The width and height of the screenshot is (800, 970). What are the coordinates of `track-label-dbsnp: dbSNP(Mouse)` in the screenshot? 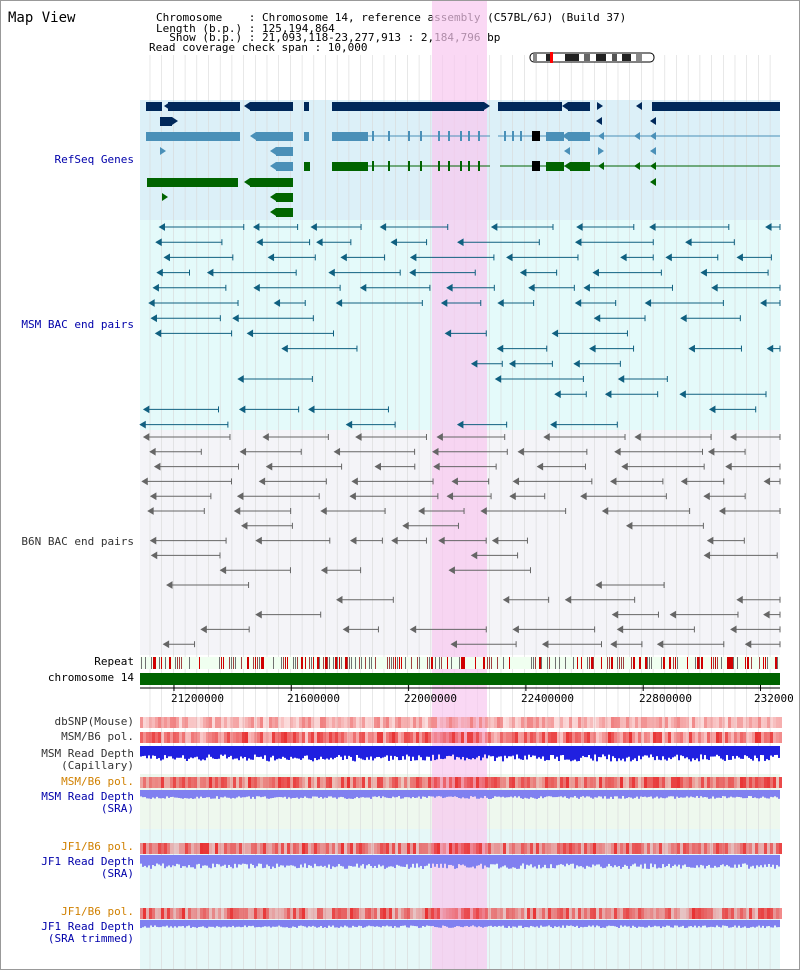 It's located at (94, 721).